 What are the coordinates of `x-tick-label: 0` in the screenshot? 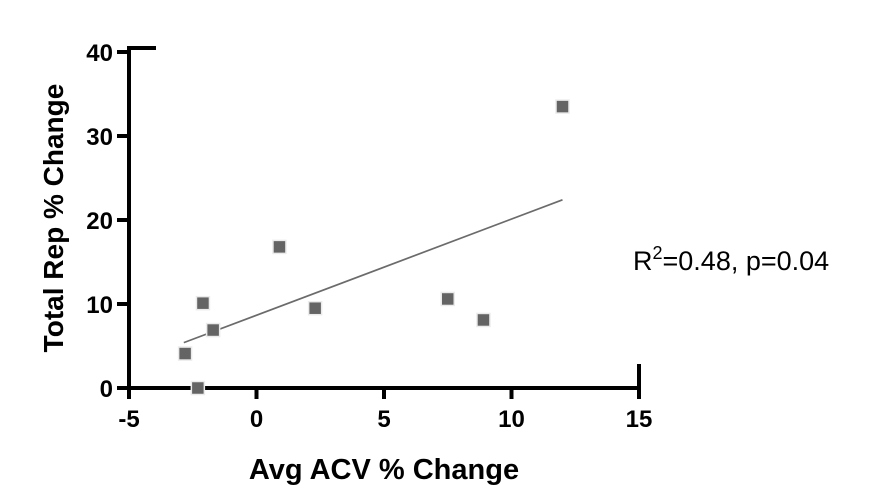 It's located at (256, 419).